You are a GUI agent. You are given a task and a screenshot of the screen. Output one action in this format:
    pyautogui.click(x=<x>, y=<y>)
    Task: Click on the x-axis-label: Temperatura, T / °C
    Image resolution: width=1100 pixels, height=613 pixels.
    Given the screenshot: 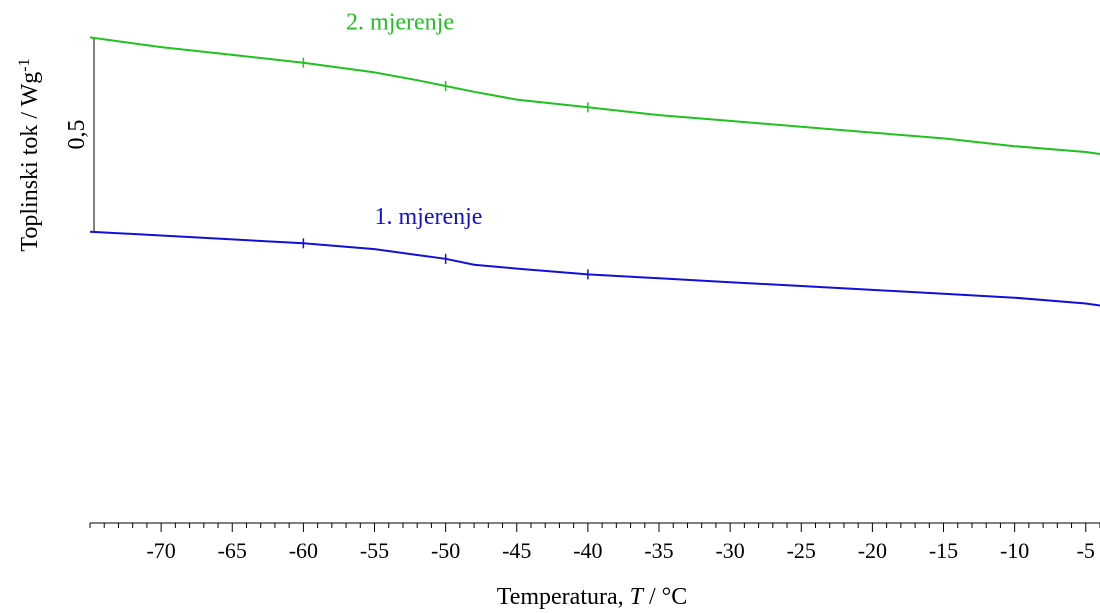 What is the action you would take?
    pyautogui.click(x=592, y=597)
    